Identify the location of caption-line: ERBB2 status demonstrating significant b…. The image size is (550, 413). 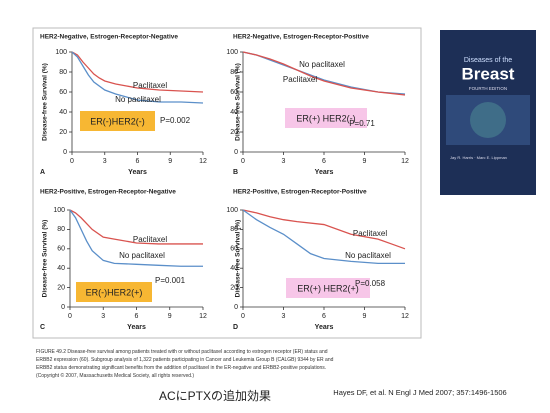
(181, 368).